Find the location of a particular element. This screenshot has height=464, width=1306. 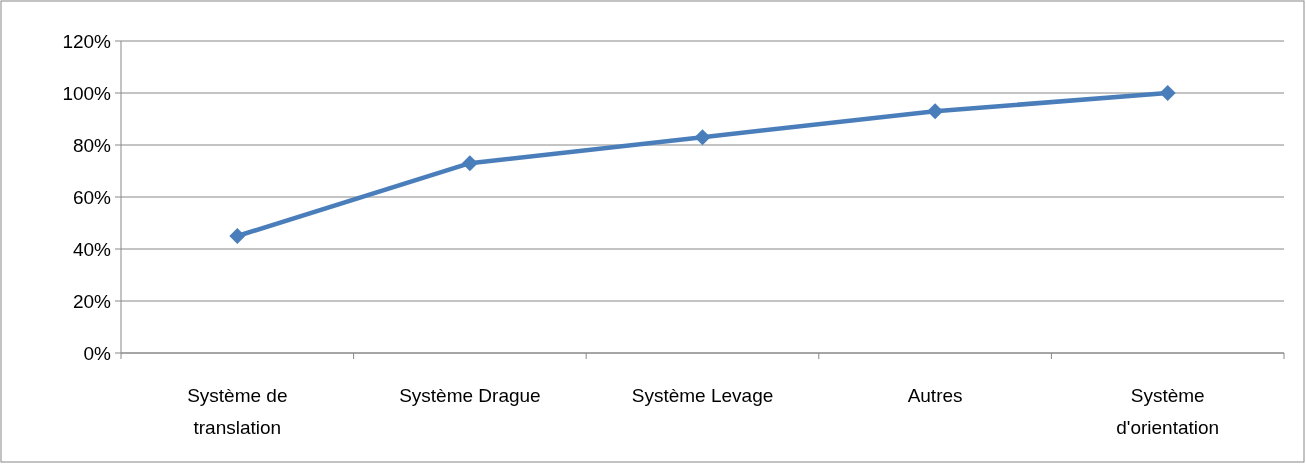

y-tick-label: 120% is located at coordinates (87, 41).